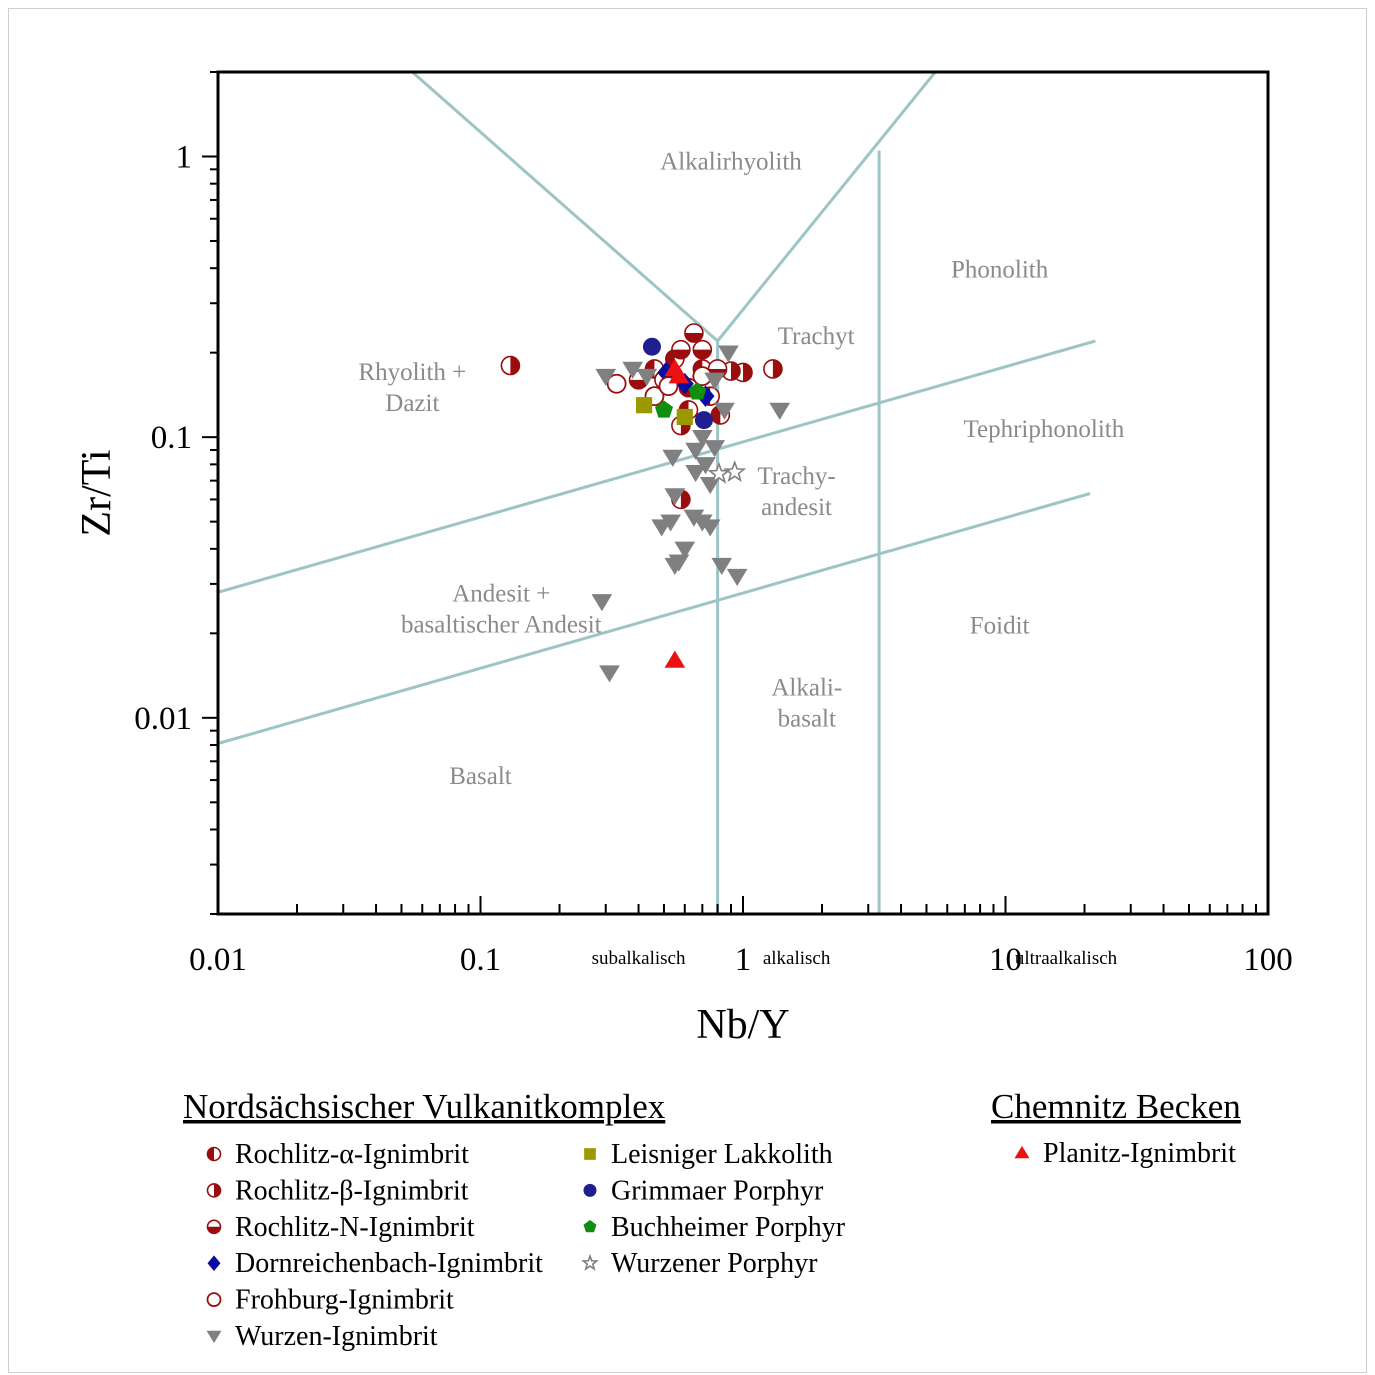  What do you see at coordinates (1139, 1153) in the screenshot?
I see `legend-label: Planitz-Ignimbrit` at bounding box center [1139, 1153].